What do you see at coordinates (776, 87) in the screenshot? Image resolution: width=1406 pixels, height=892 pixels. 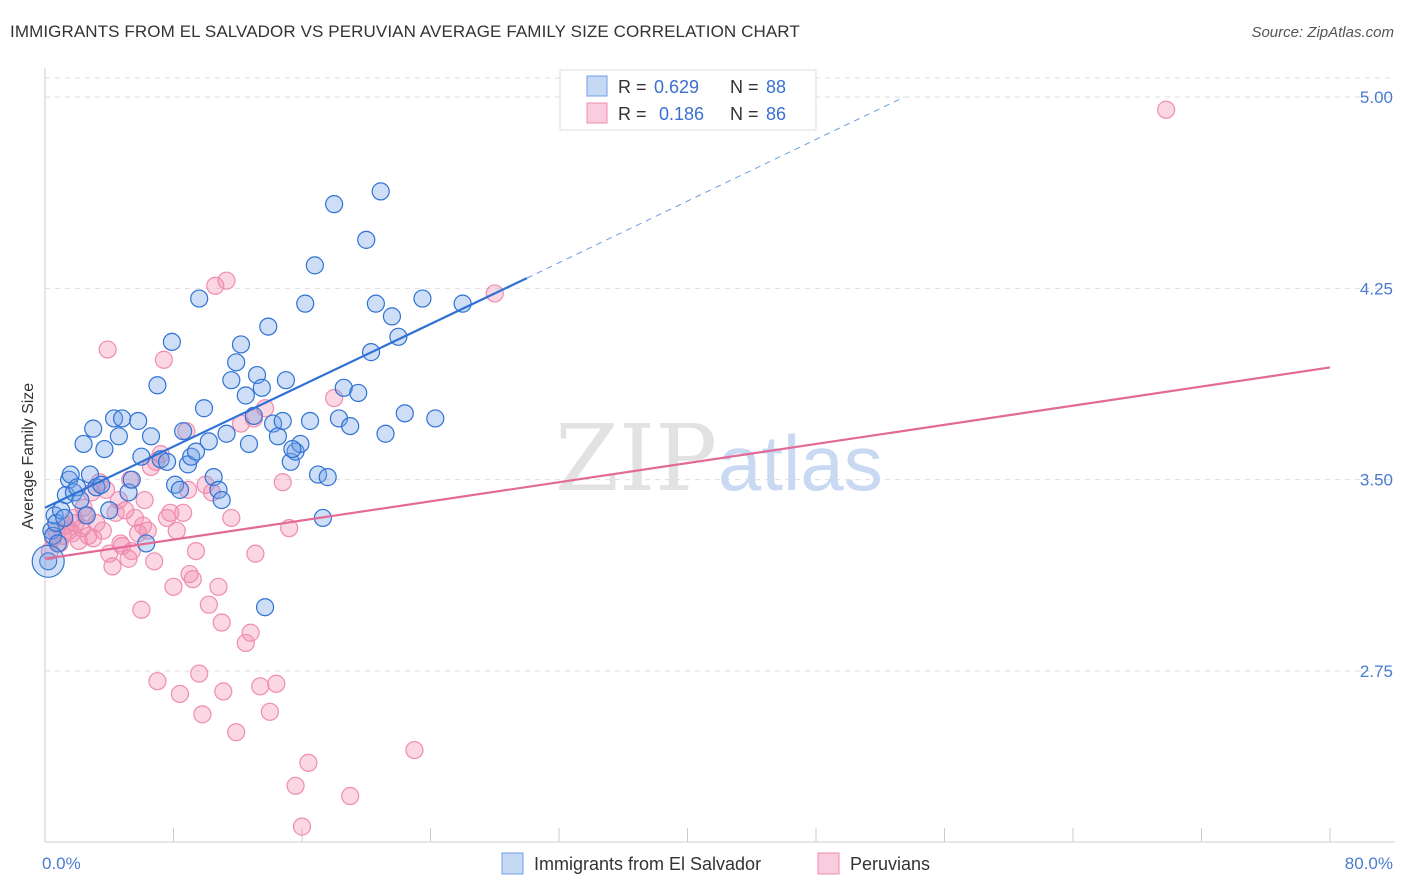 I see `legend-n-value-1: 88` at bounding box center [776, 87].